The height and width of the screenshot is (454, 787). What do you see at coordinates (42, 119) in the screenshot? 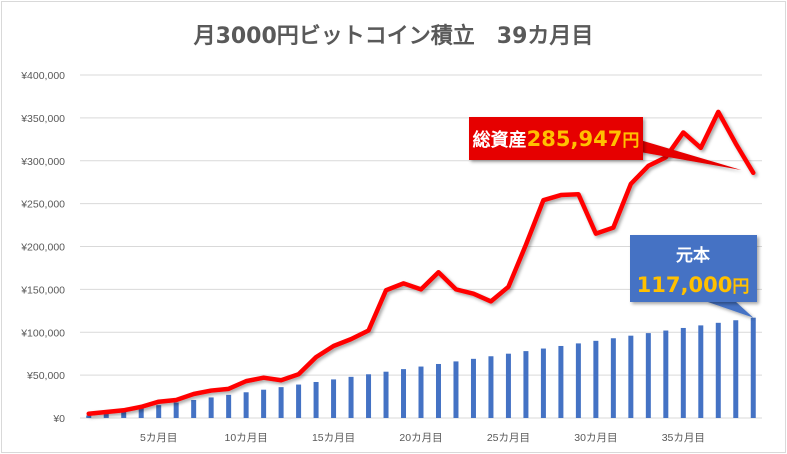
I see `y-tick-label: ¥350,000` at bounding box center [42, 119].